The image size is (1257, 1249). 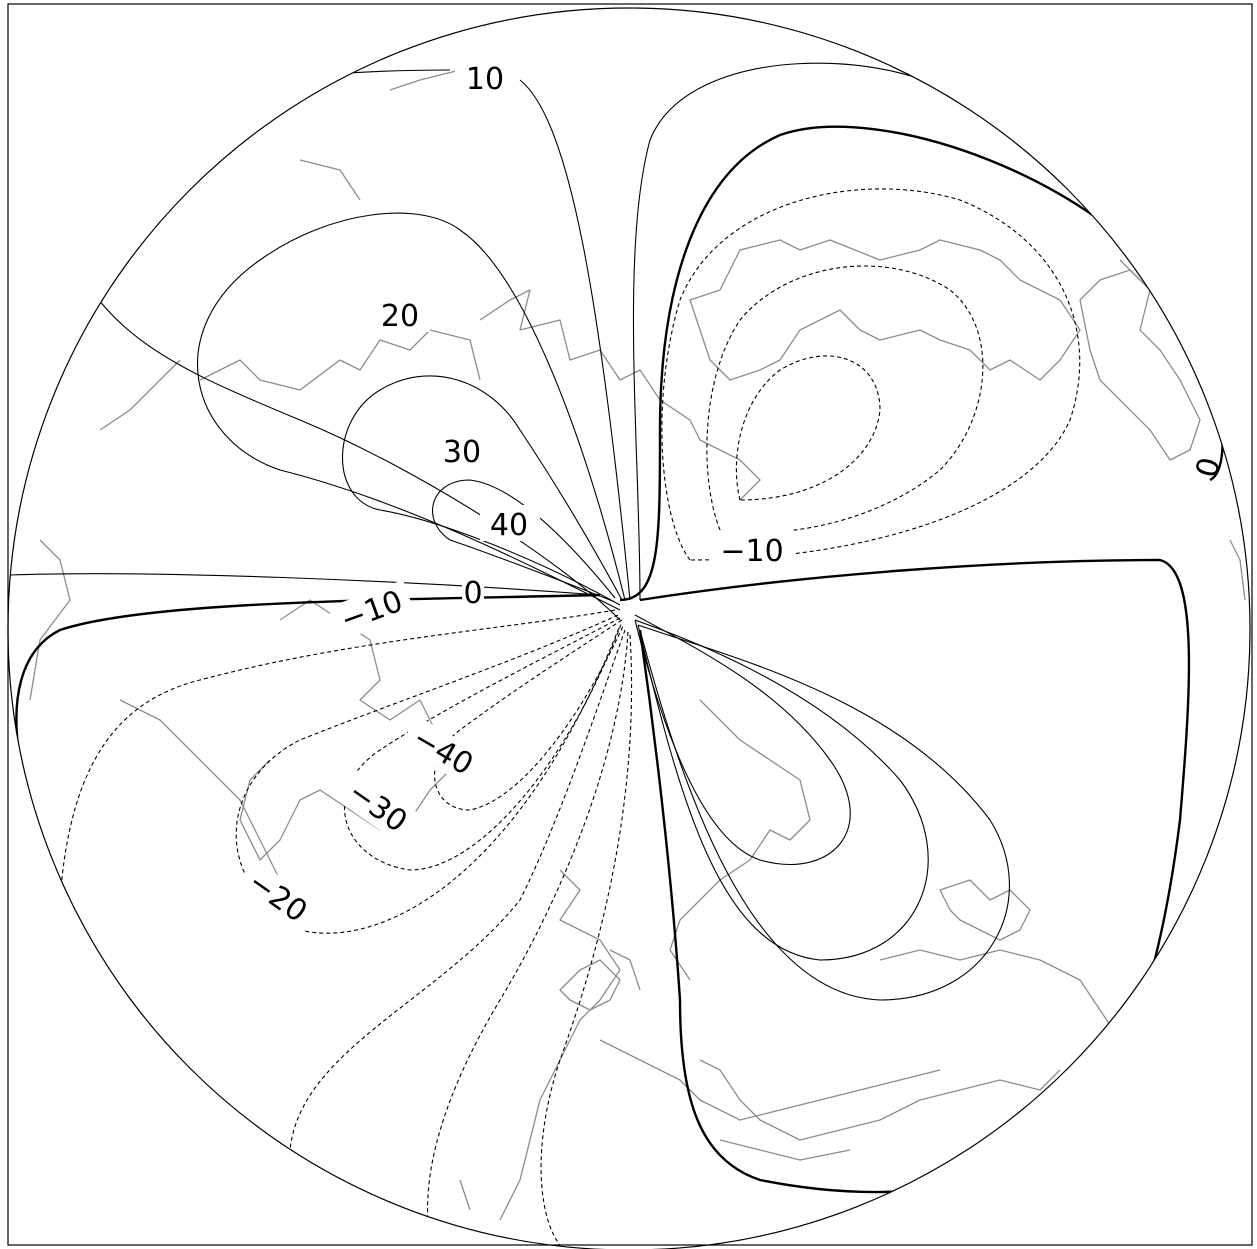 What do you see at coordinates (700, 1045) in the screenshot?
I see `coastline-europe` at bounding box center [700, 1045].